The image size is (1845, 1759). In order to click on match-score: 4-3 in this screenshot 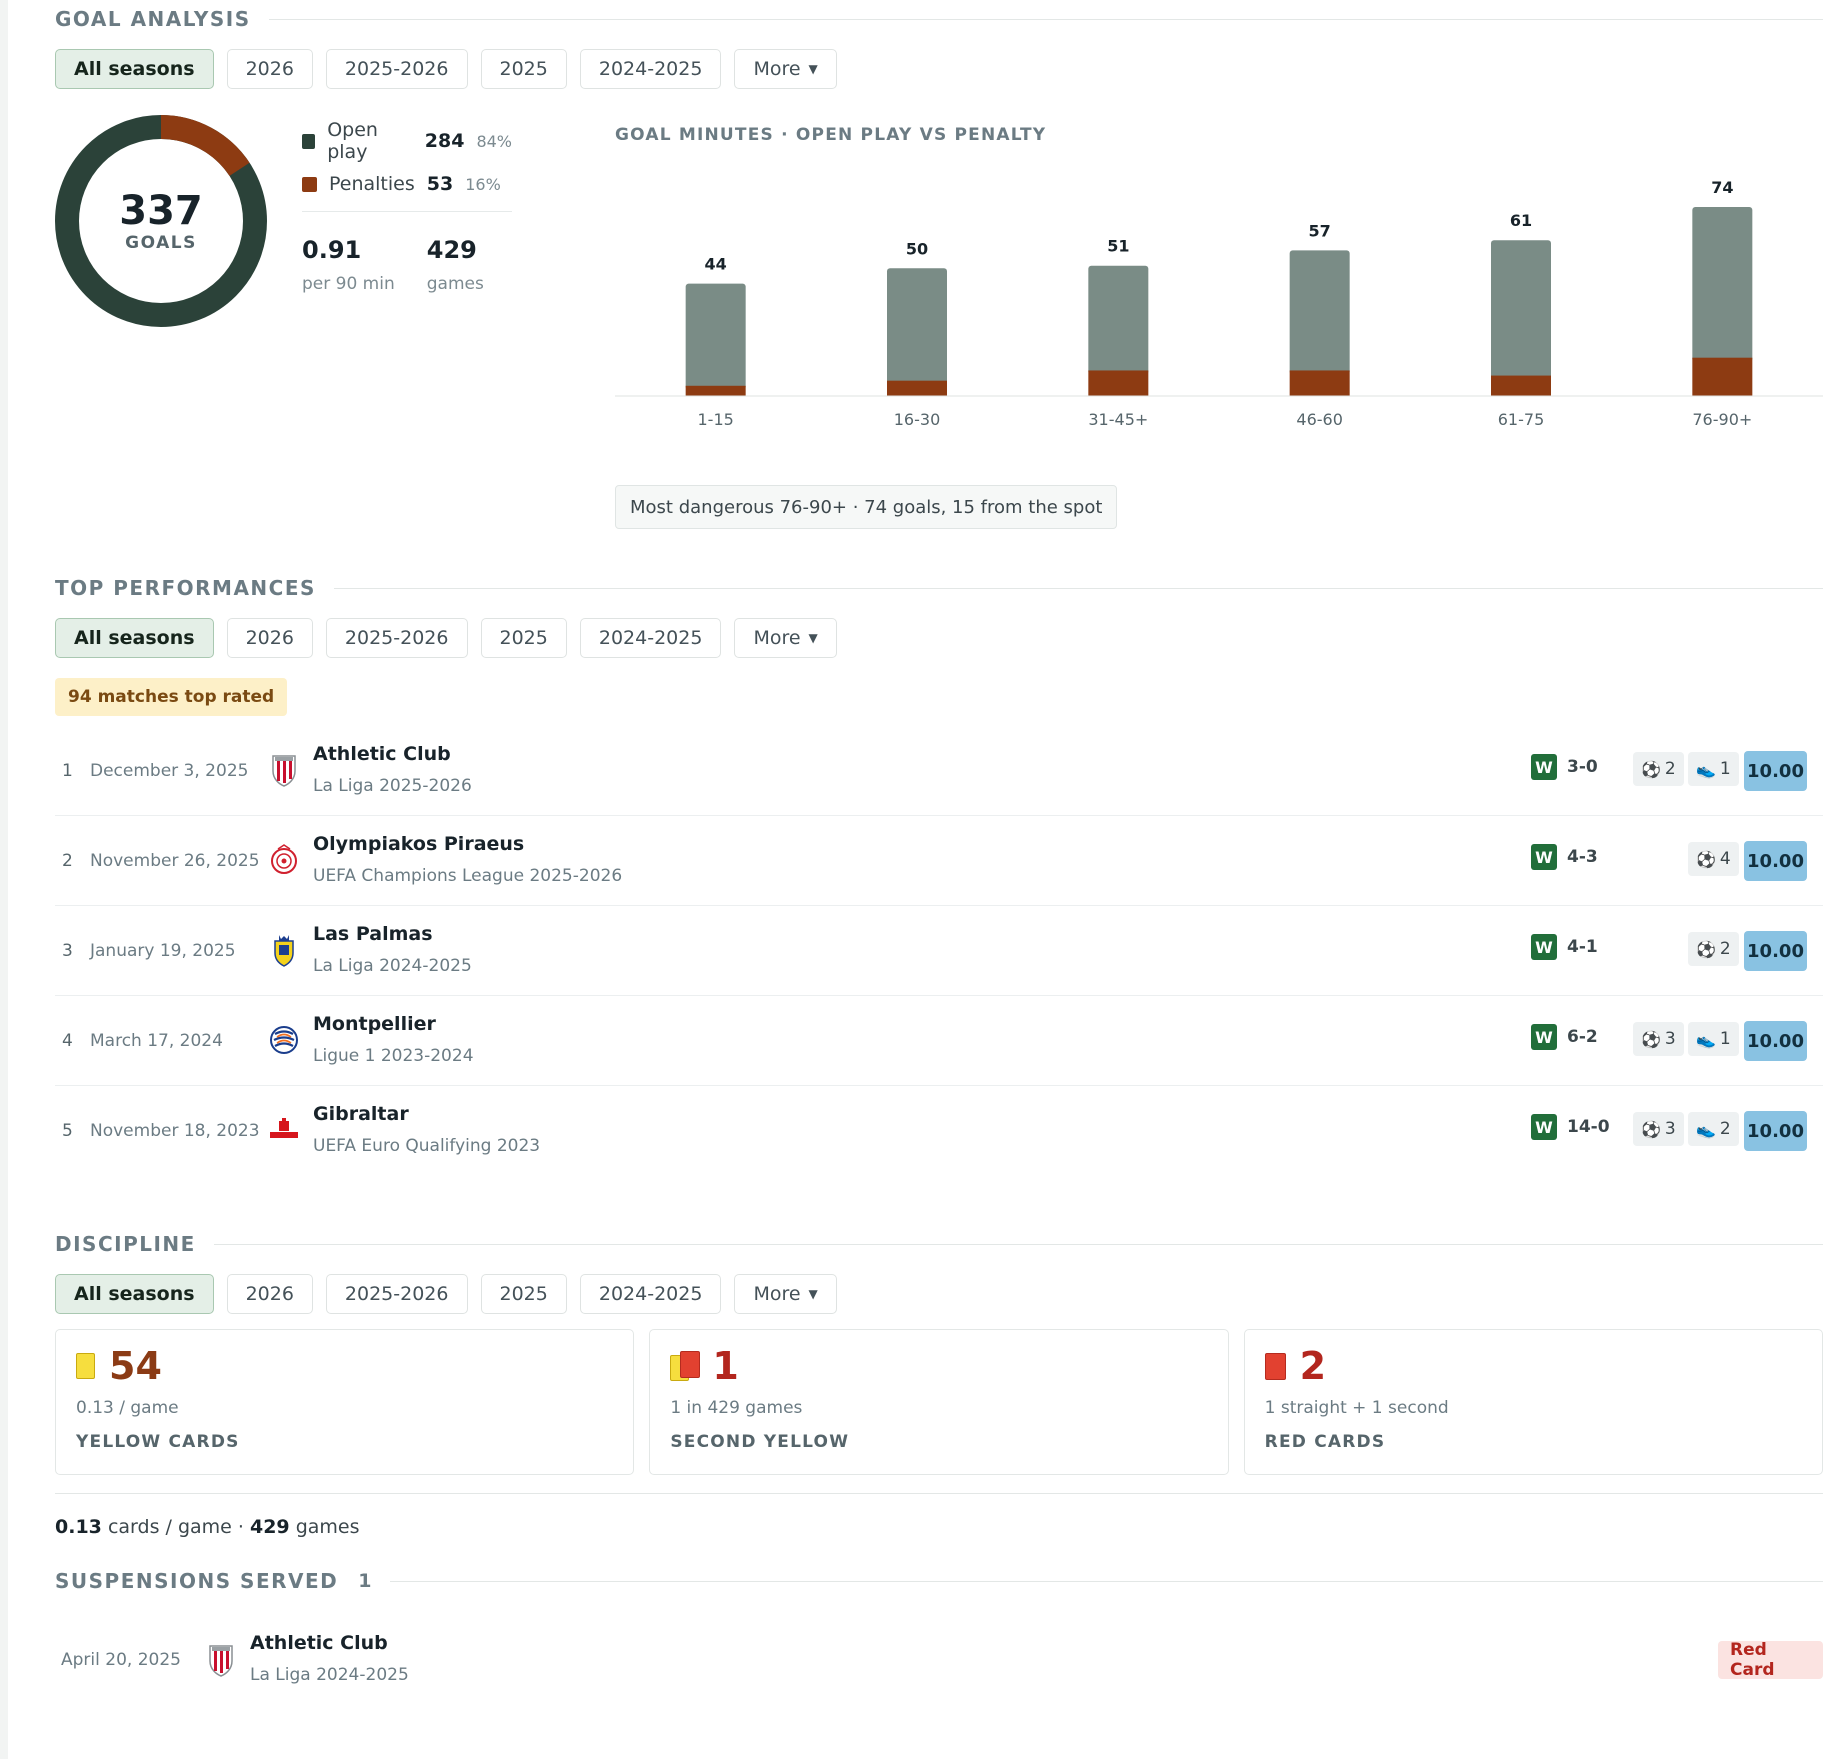, I will do `click(1582, 857)`.